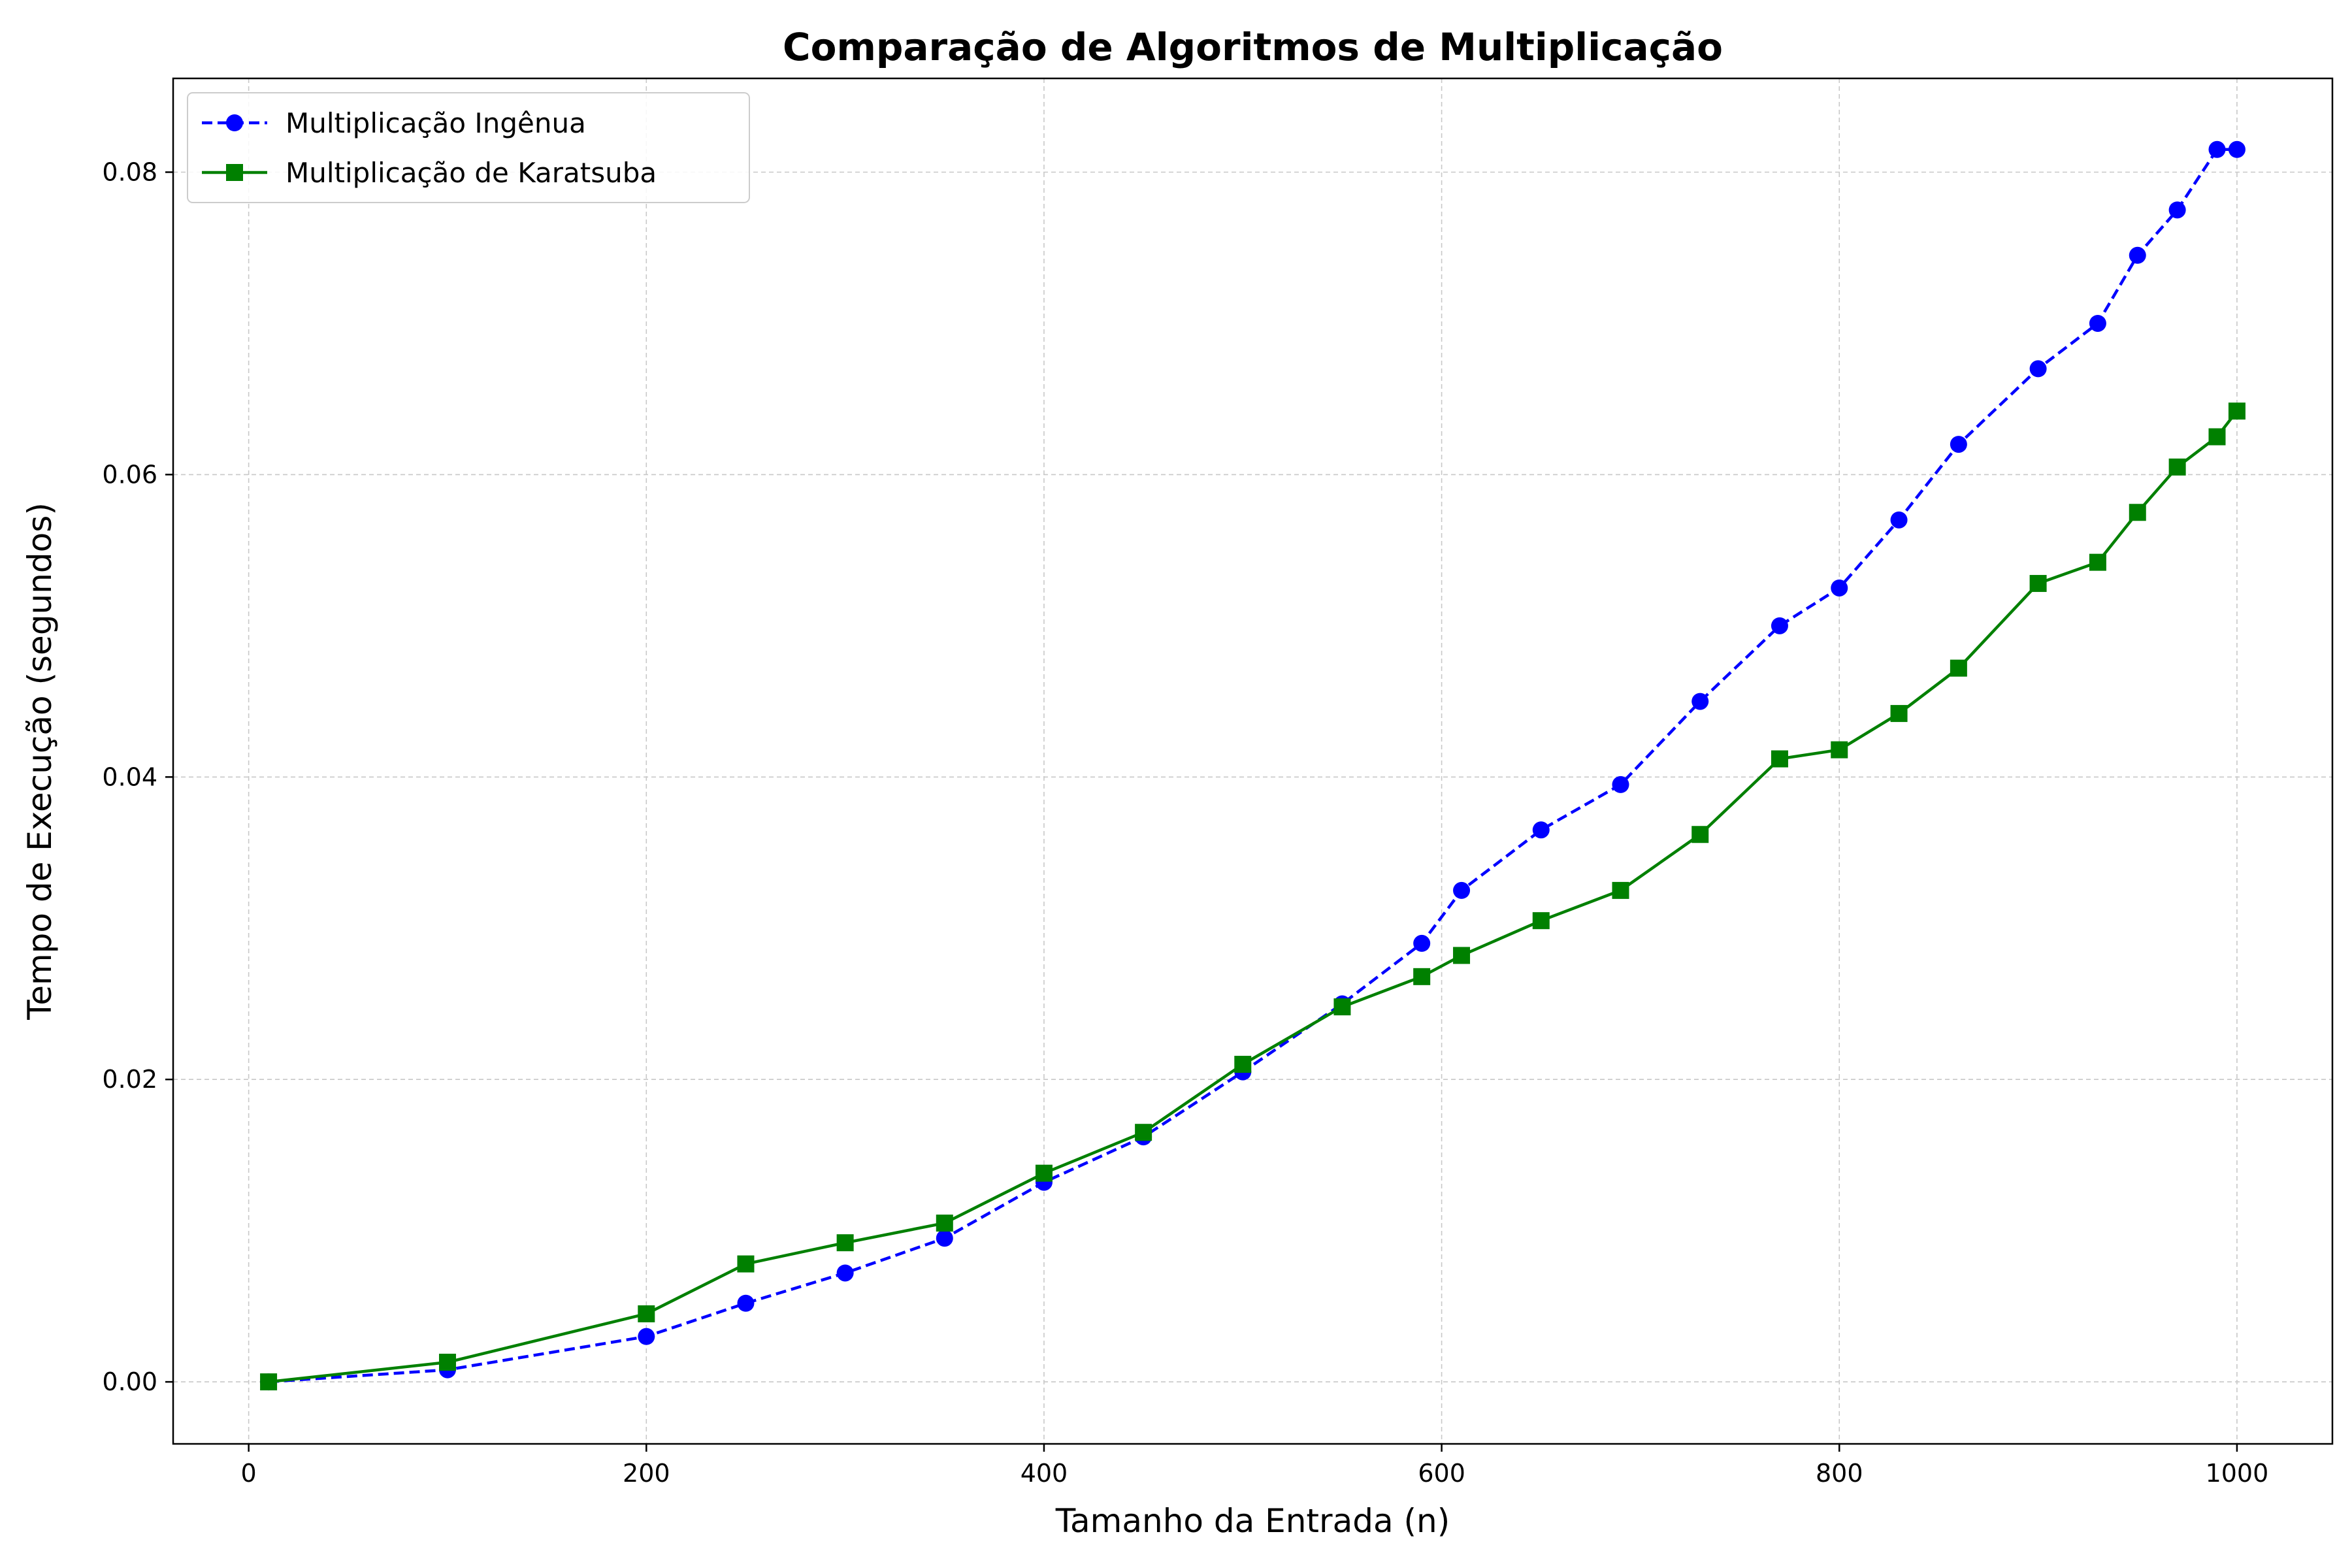  I want to click on y-tick-label: 0.04, so click(129, 776).